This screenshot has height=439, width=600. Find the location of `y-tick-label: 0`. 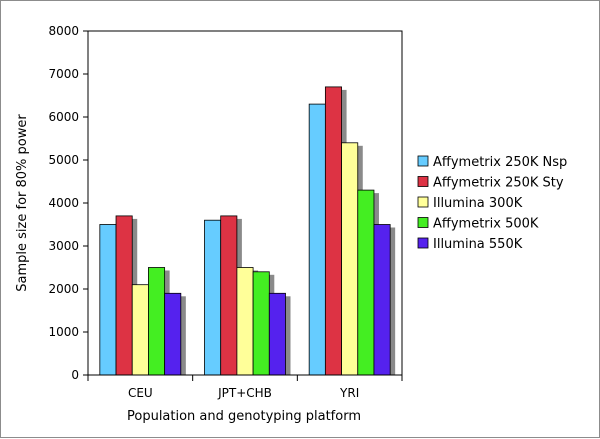

y-tick-label: 0 is located at coordinates (75, 375).